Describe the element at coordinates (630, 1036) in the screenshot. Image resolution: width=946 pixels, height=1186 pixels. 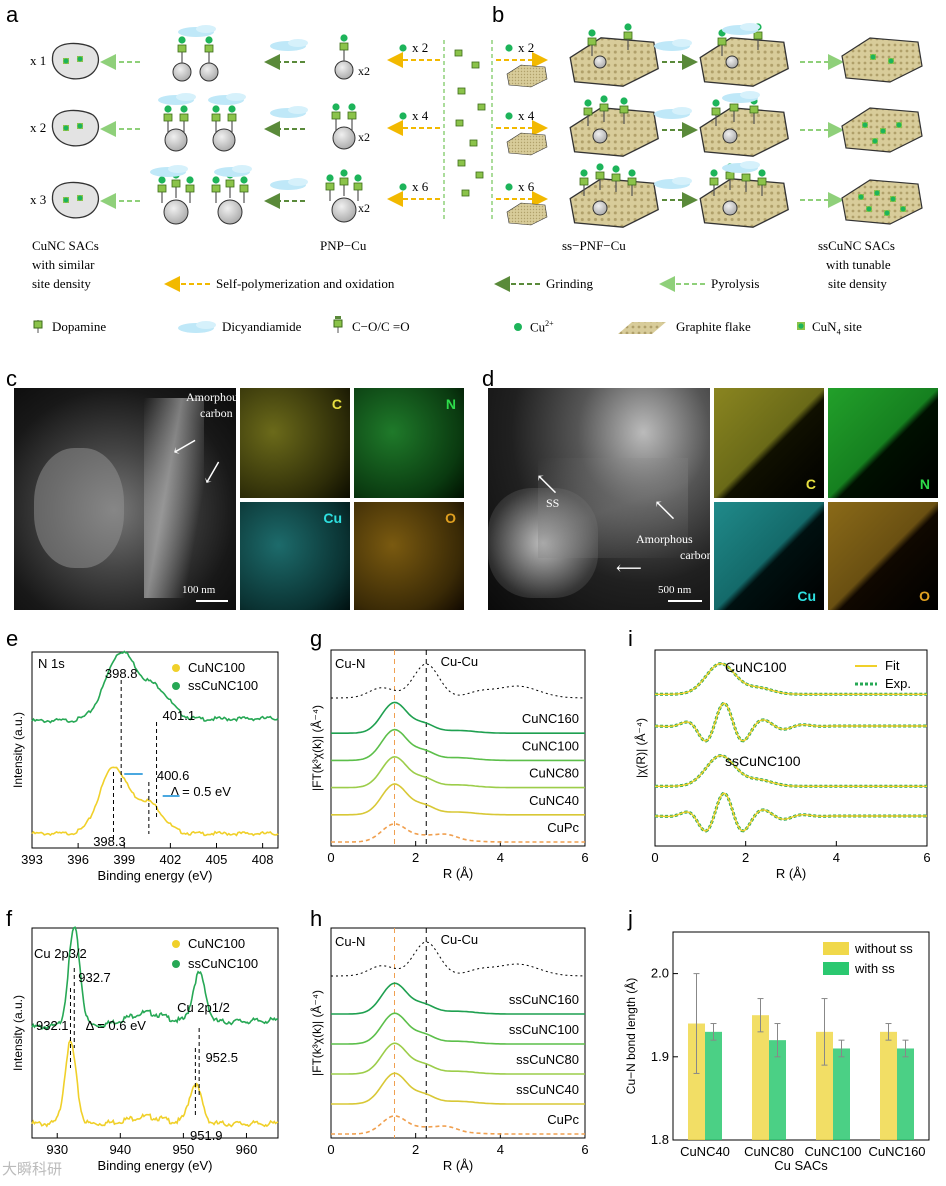
I see `y-axis-label: Cu−N bond length (Å)` at that location.